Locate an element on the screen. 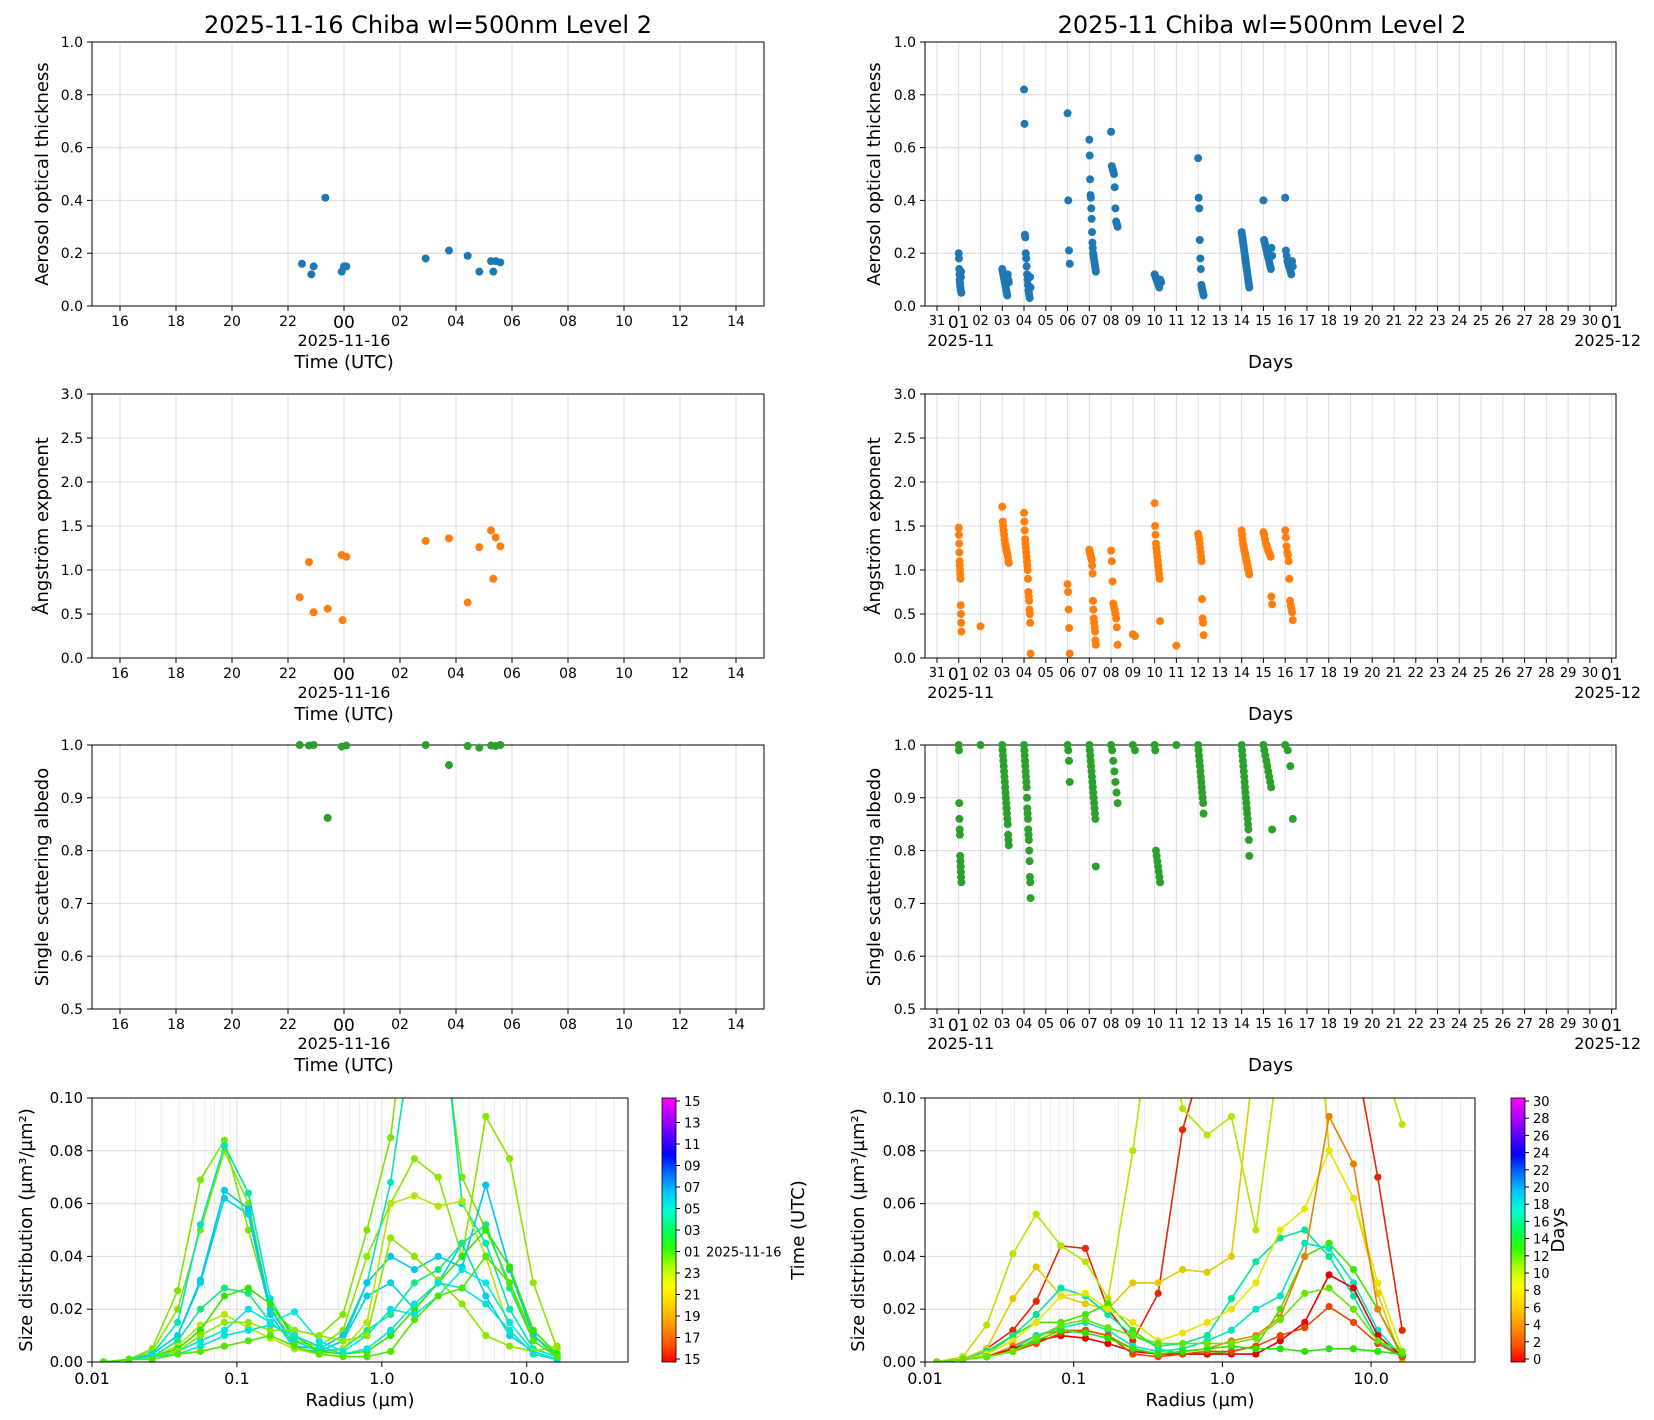  colorbar-label: Days is located at coordinates (1558, 1230).